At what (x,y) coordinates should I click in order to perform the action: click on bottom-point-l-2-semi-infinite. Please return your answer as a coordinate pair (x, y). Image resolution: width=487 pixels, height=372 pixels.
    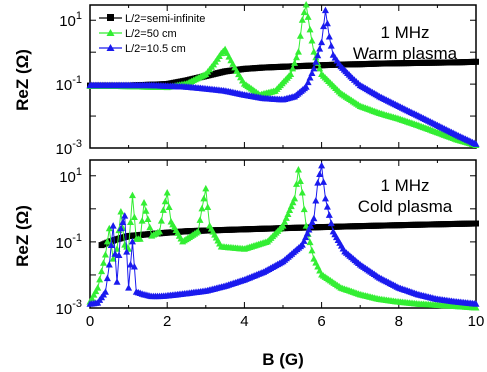
    Looking at the image, I should click on (476, 223).